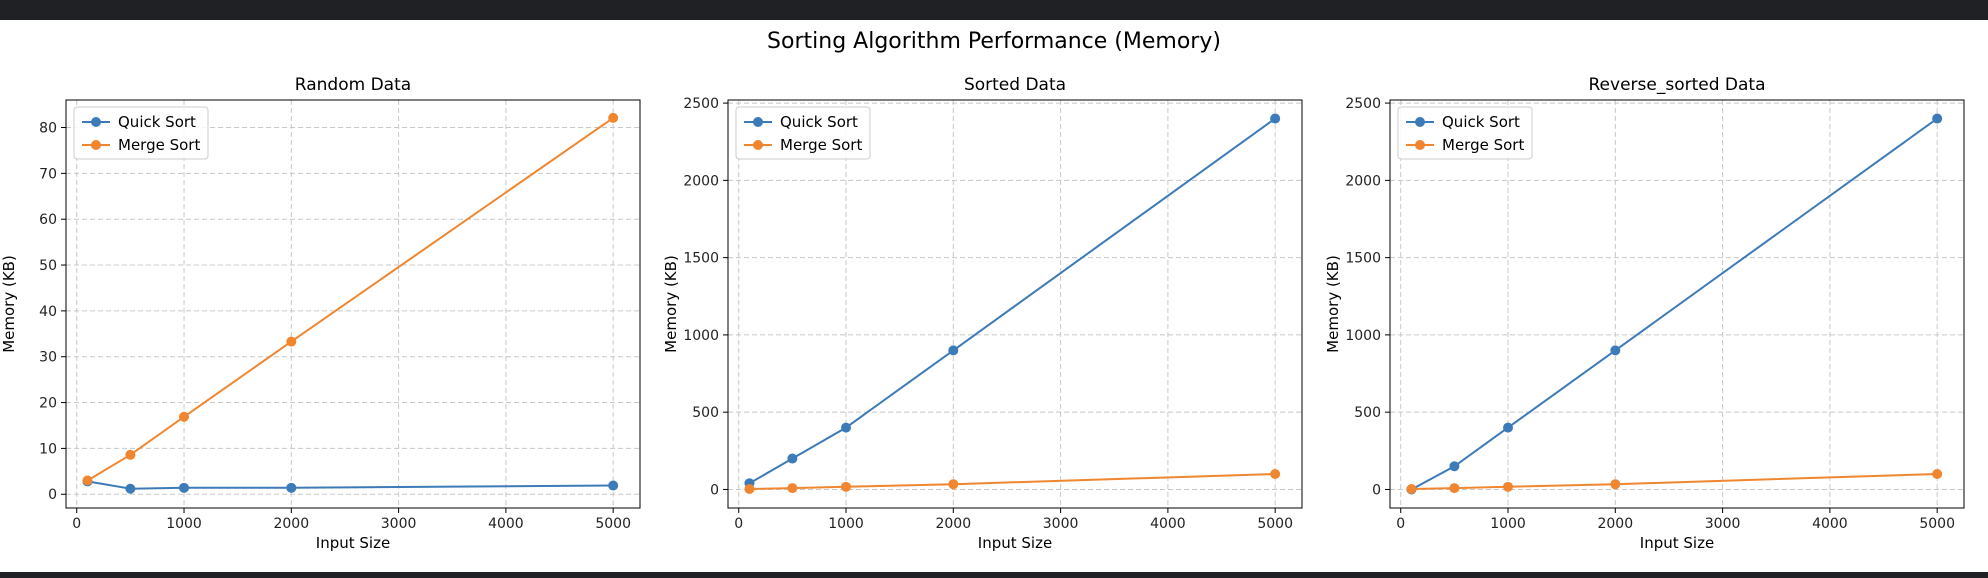 The height and width of the screenshot is (578, 1988). What do you see at coordinates (48, 404) in the screenshot?
I see `y-tick-label: 20` at bounding box center [48, 404].